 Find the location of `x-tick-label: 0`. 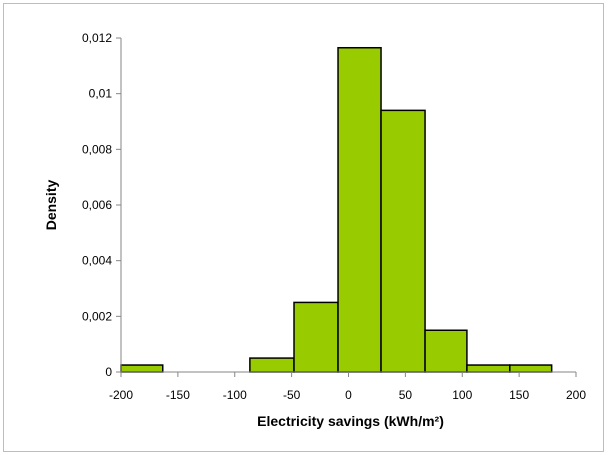

x-tick-label: 0 is located at coordinates (348, 395).